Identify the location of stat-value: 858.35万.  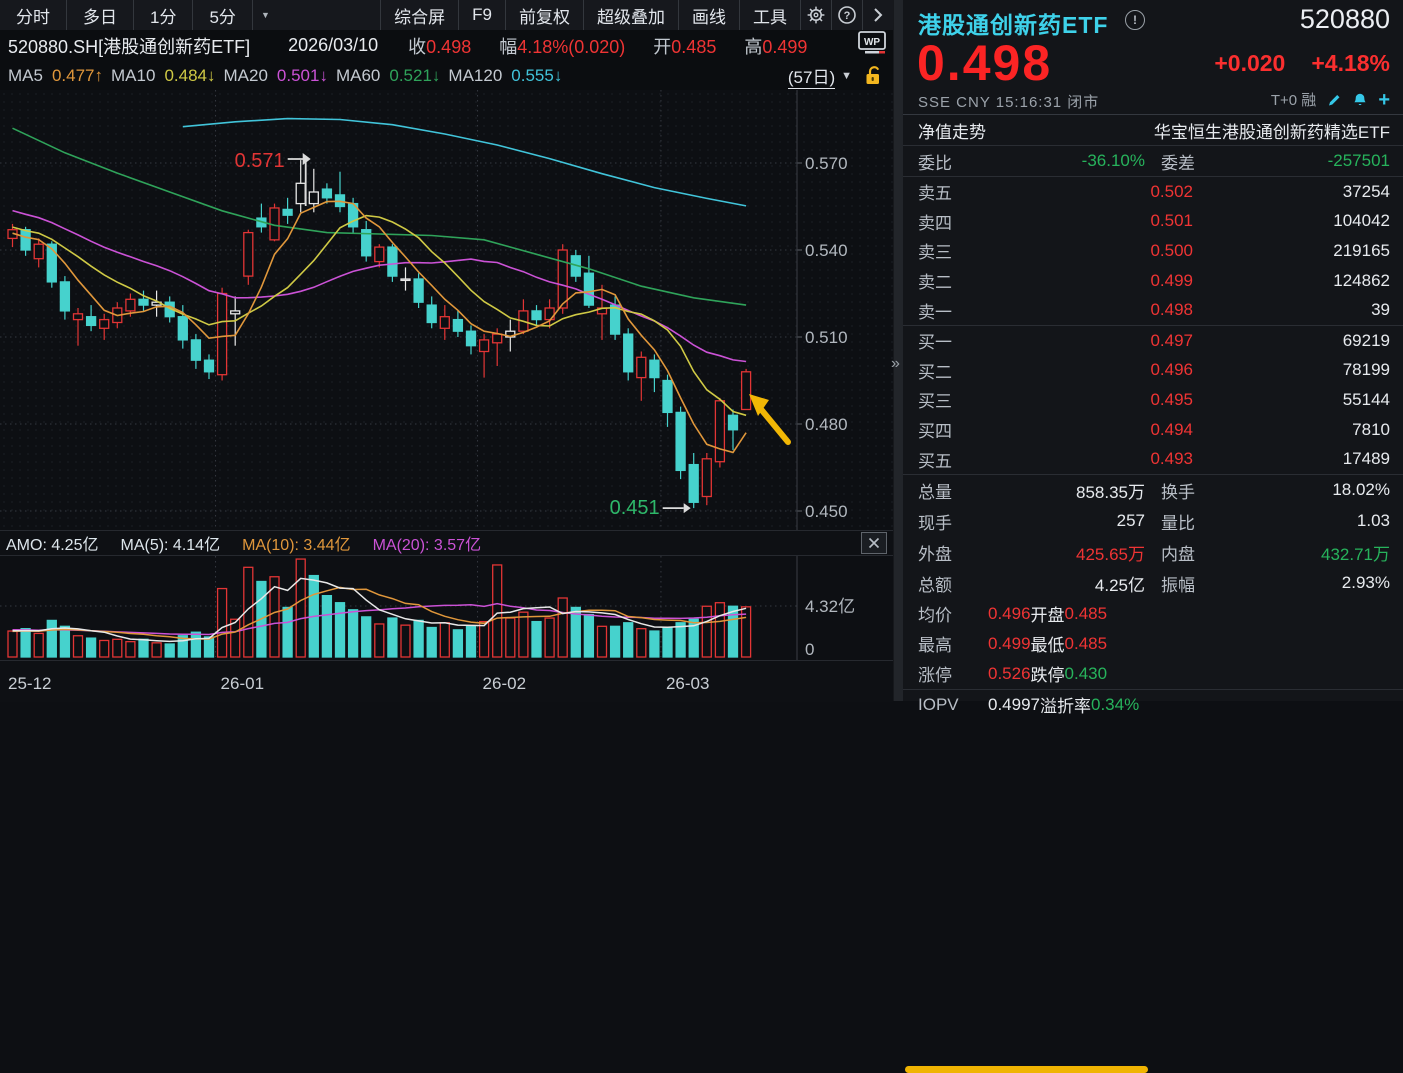
(1110, 492).